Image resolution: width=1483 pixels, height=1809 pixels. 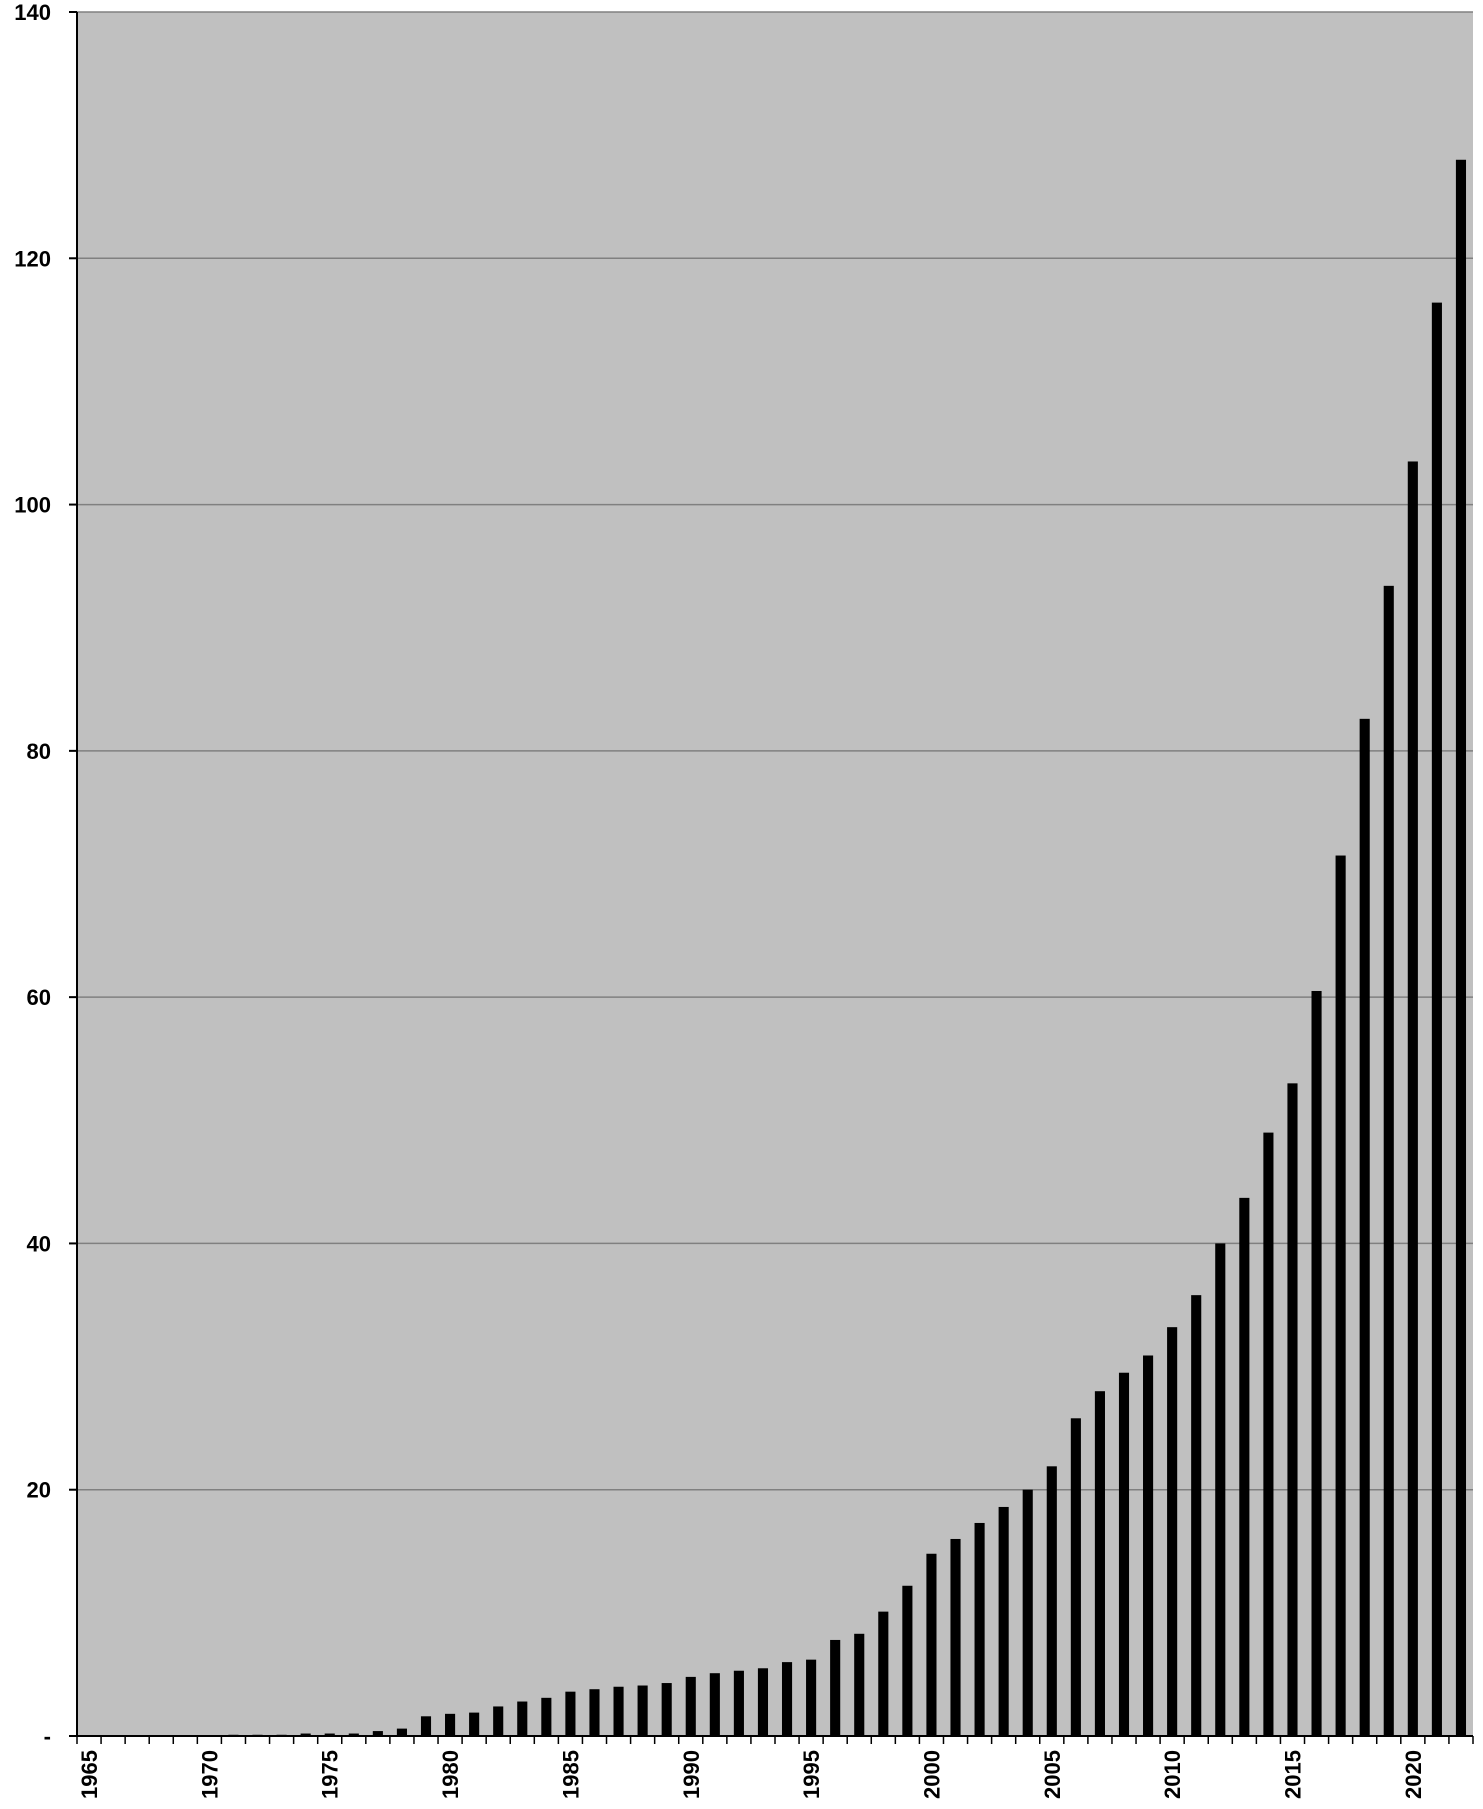 What do you see at coordinates (45, 874) in the screenshot?
I see `y-axis-ticks: - 20 40 60 80 100 120 140` at bounding box center [45, 874].